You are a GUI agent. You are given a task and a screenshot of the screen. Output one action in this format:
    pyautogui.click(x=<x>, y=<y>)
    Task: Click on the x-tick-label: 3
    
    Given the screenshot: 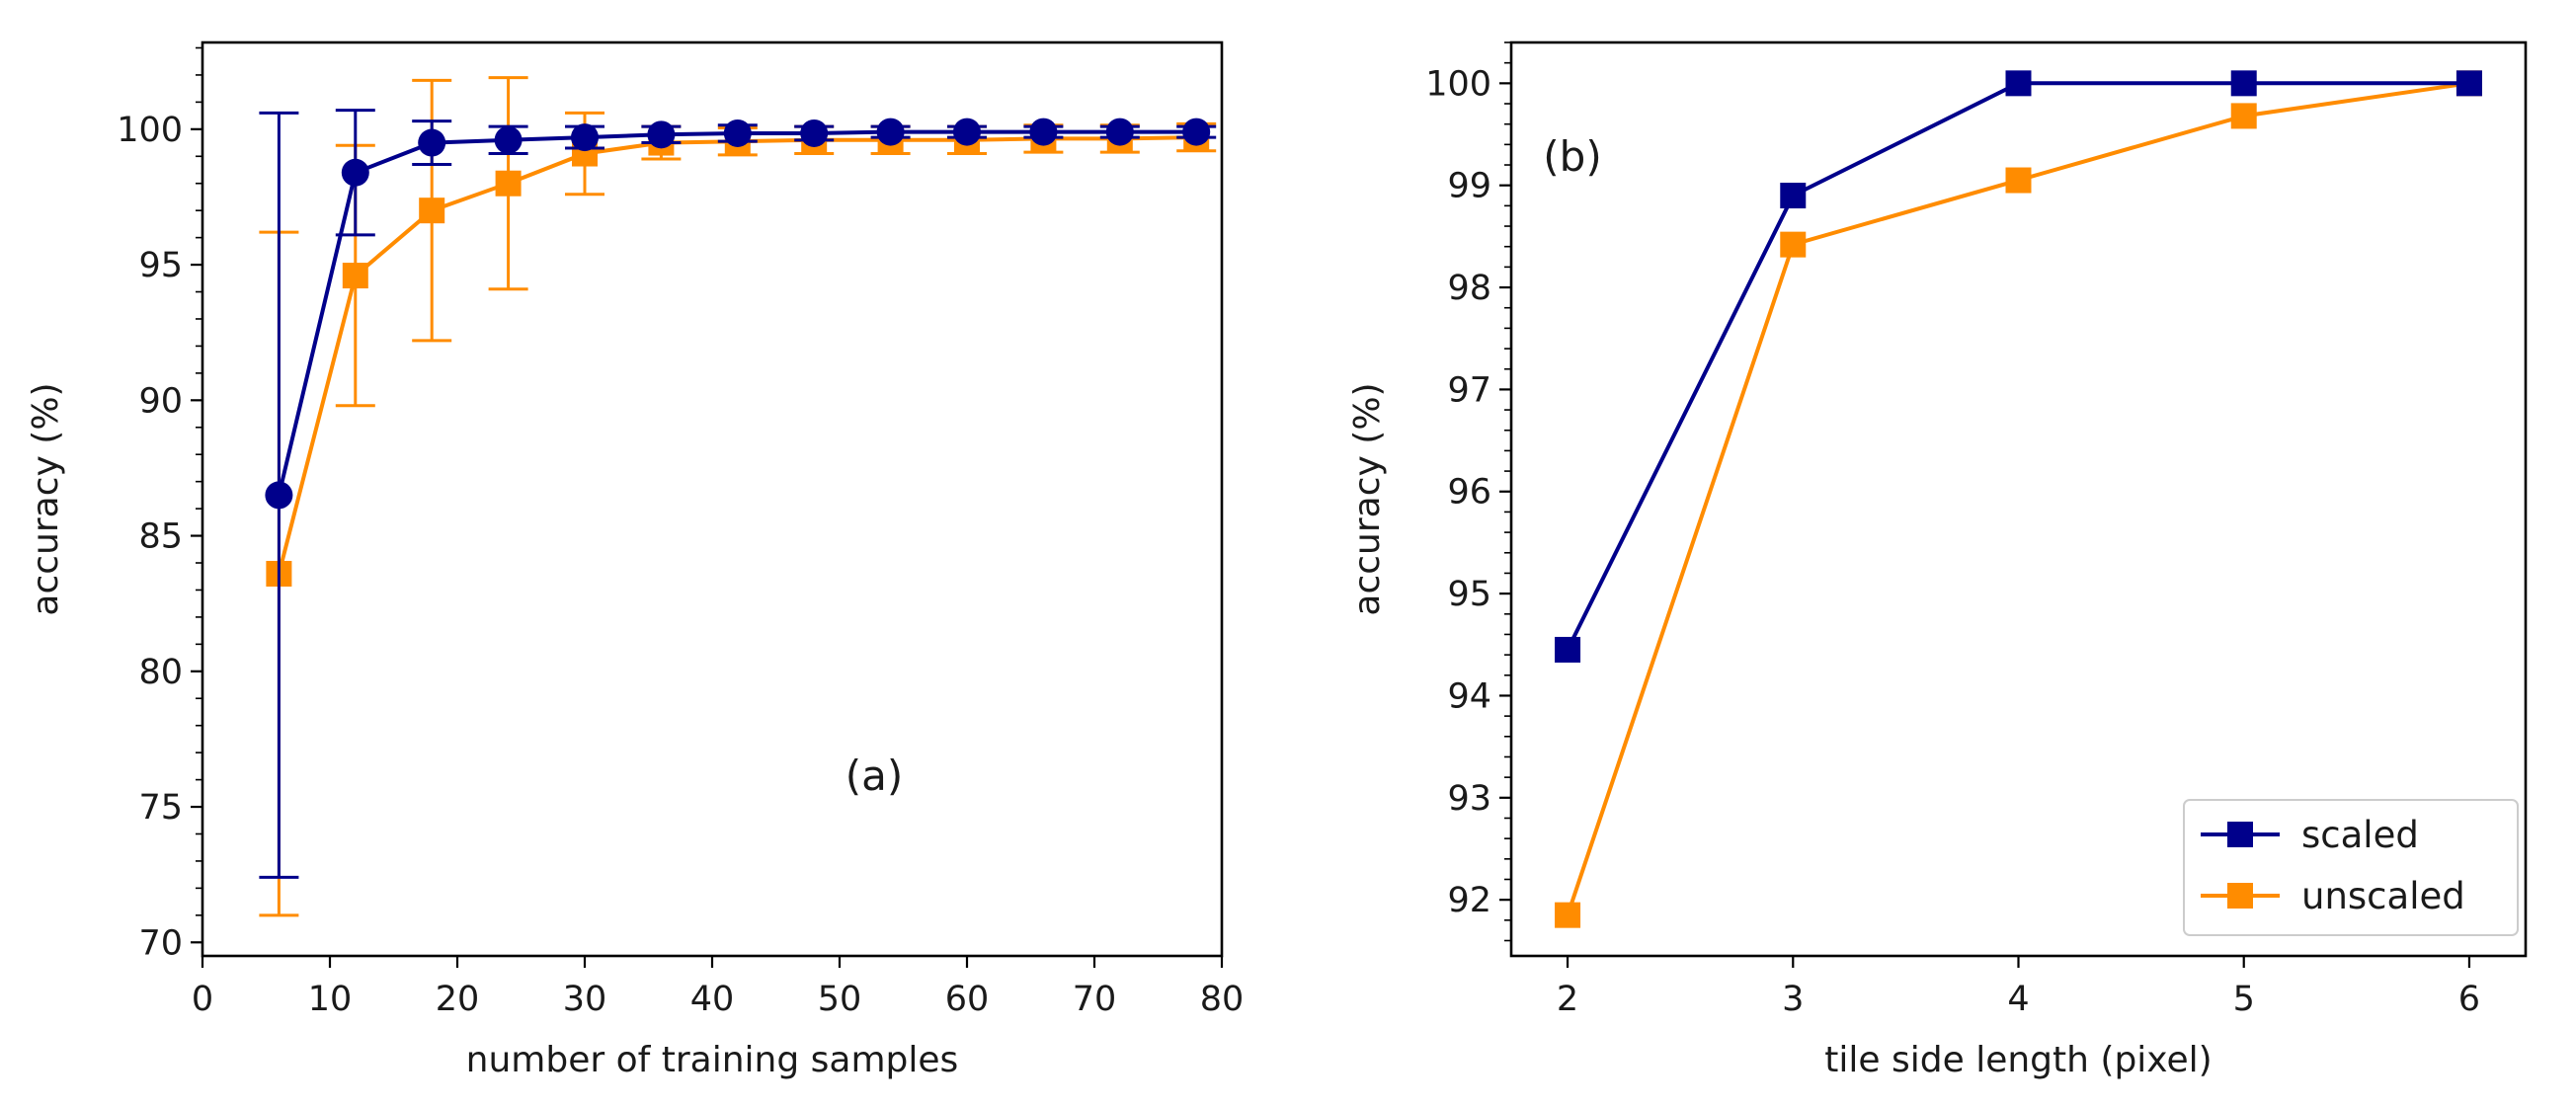 What is the action you would take?
    pyautogui.click(x=1793, y=999)
    